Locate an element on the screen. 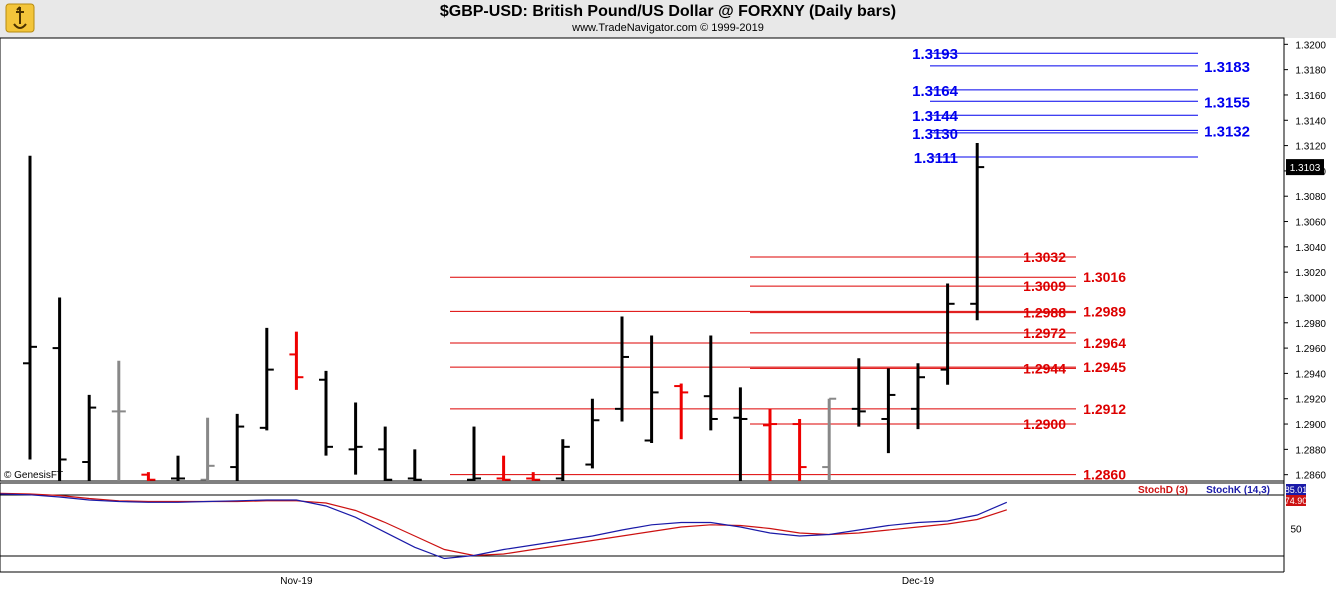 The height and width of the screenshot is (591, 1336). blue-level-label: 1.3132 is located at coordinates (1227, 131).